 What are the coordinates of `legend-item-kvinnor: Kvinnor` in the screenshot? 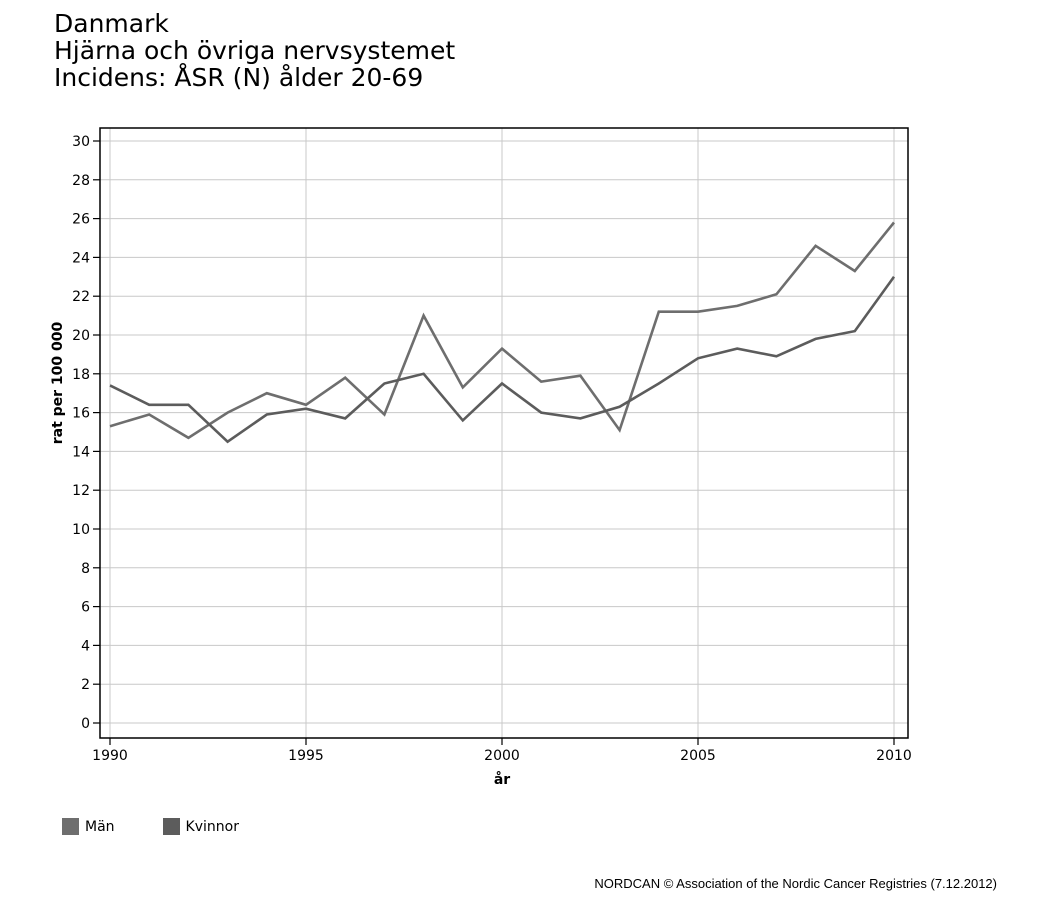 It's located at (200, 826).